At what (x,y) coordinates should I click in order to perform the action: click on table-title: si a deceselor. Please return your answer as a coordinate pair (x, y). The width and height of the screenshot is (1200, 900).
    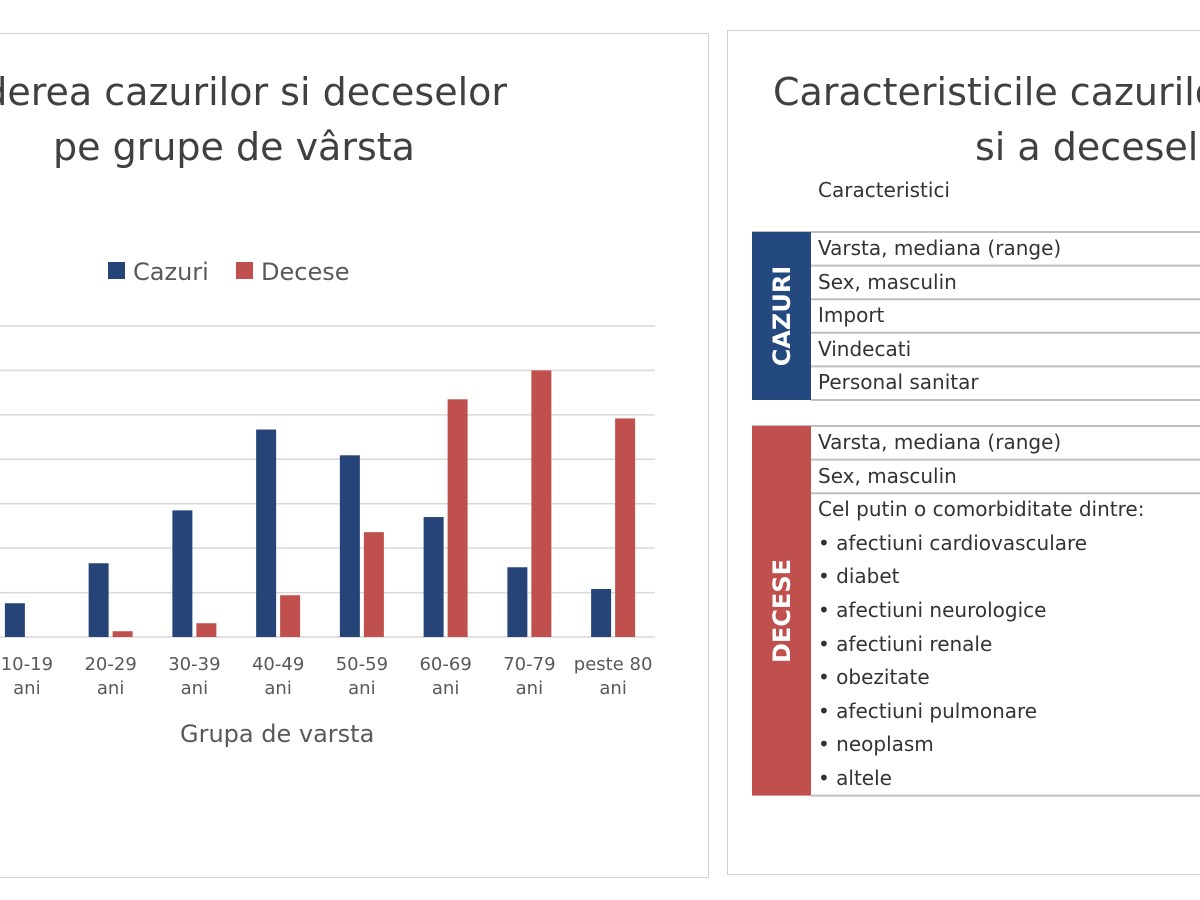
    Looking at the image, I should click on (1087, 147).